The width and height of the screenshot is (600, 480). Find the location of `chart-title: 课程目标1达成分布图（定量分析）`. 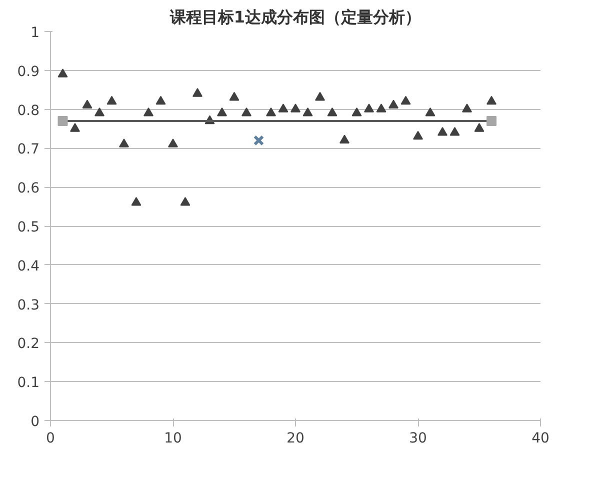

chart-title: 课程目标1达成分布图（定量分析） is located at coordinates (295, 17).